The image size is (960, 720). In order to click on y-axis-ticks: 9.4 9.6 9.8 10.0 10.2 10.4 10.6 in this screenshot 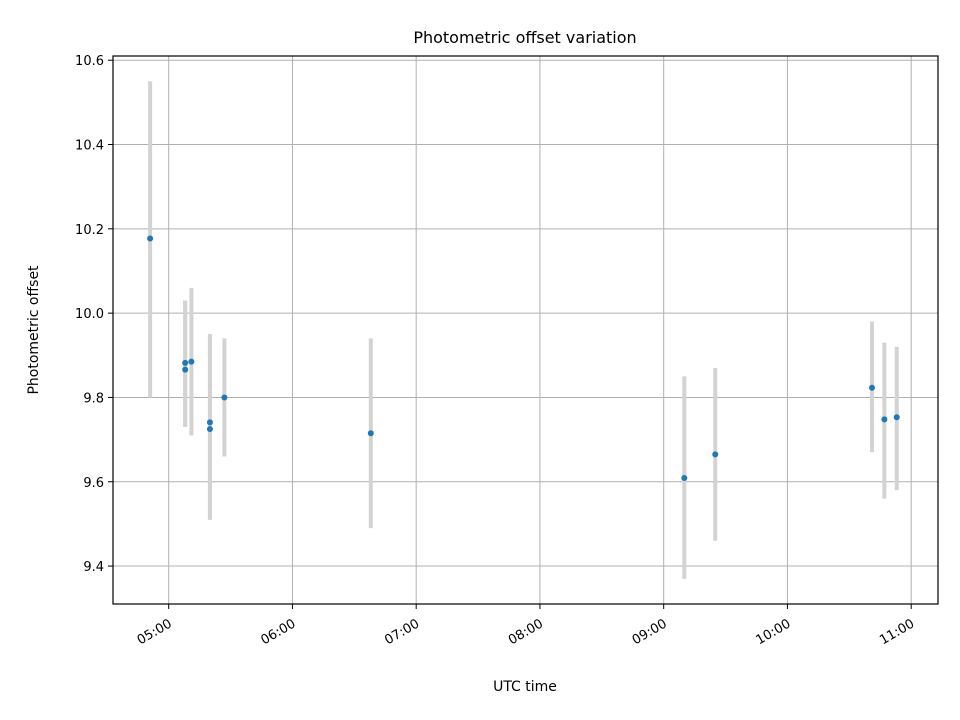, I will do `click(94, 314)`.